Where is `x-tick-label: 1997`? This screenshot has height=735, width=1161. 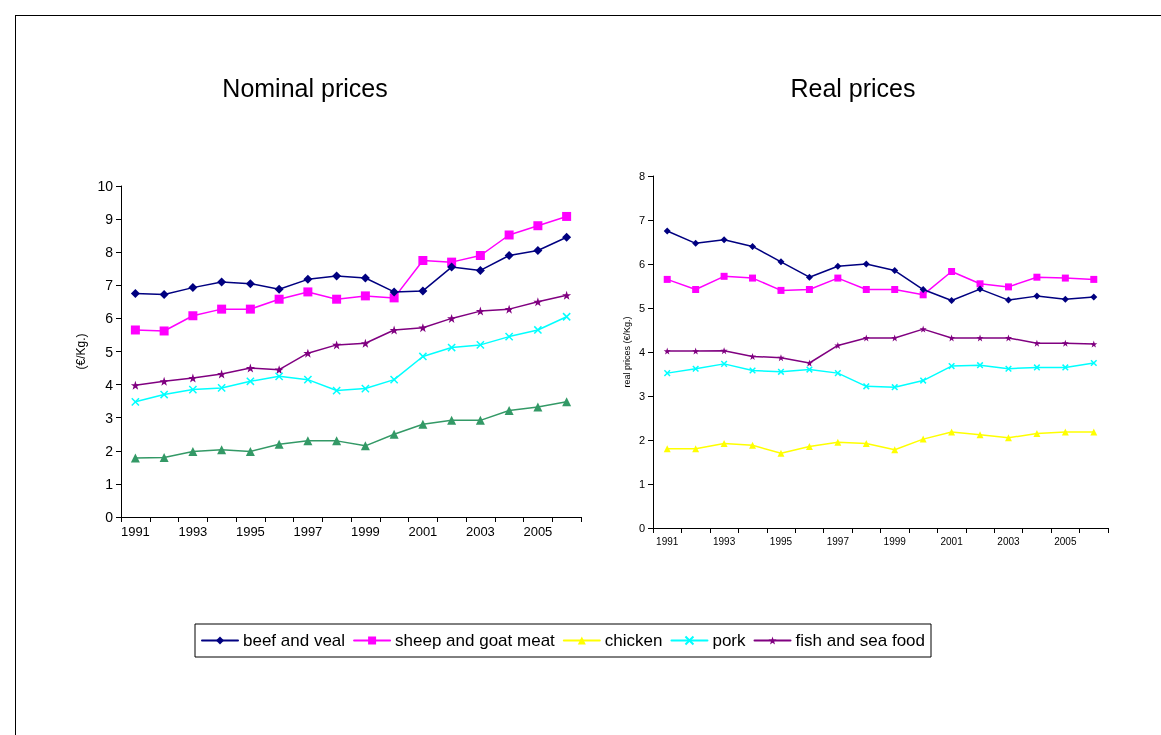
x-tick-label: 1997 is located at coordinates (308, 531).